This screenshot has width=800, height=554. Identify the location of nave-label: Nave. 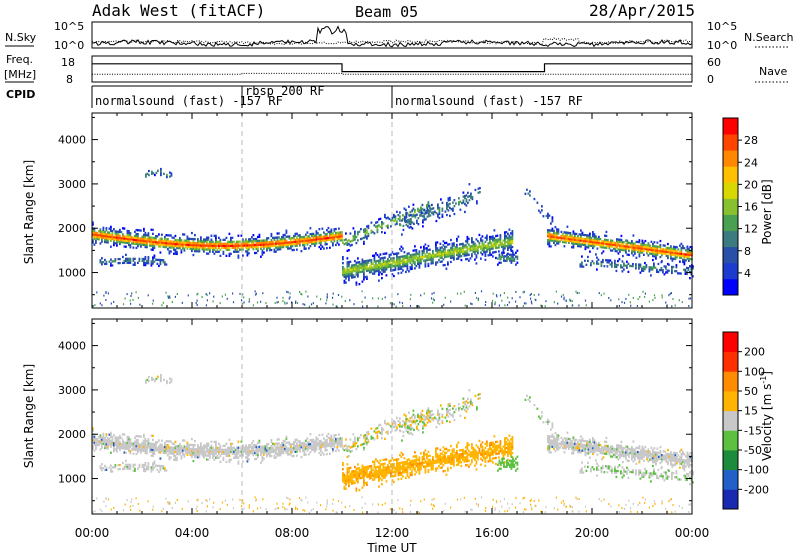
(773, 71).